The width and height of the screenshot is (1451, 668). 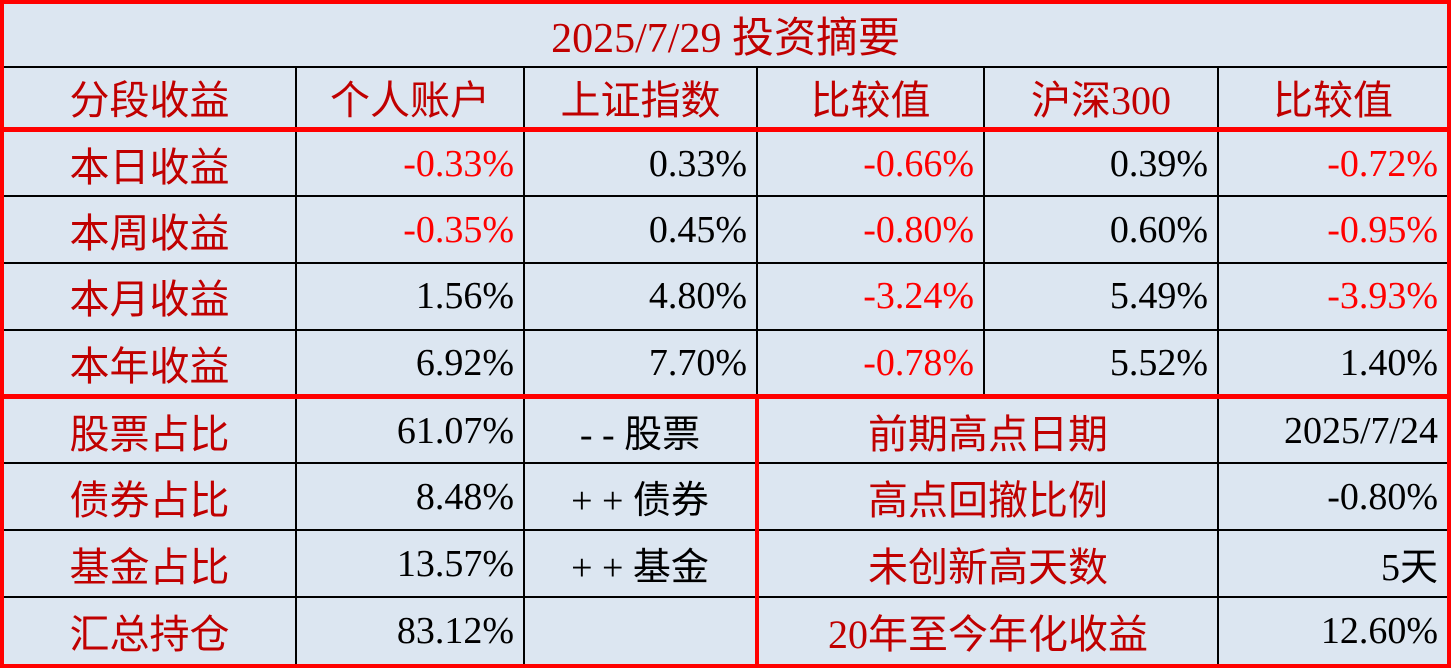 What do you see at coordinates (1332, 497) in the screenshot?
I see `stat-value-cell: -0.80%` at bounding box center [1332, 497].